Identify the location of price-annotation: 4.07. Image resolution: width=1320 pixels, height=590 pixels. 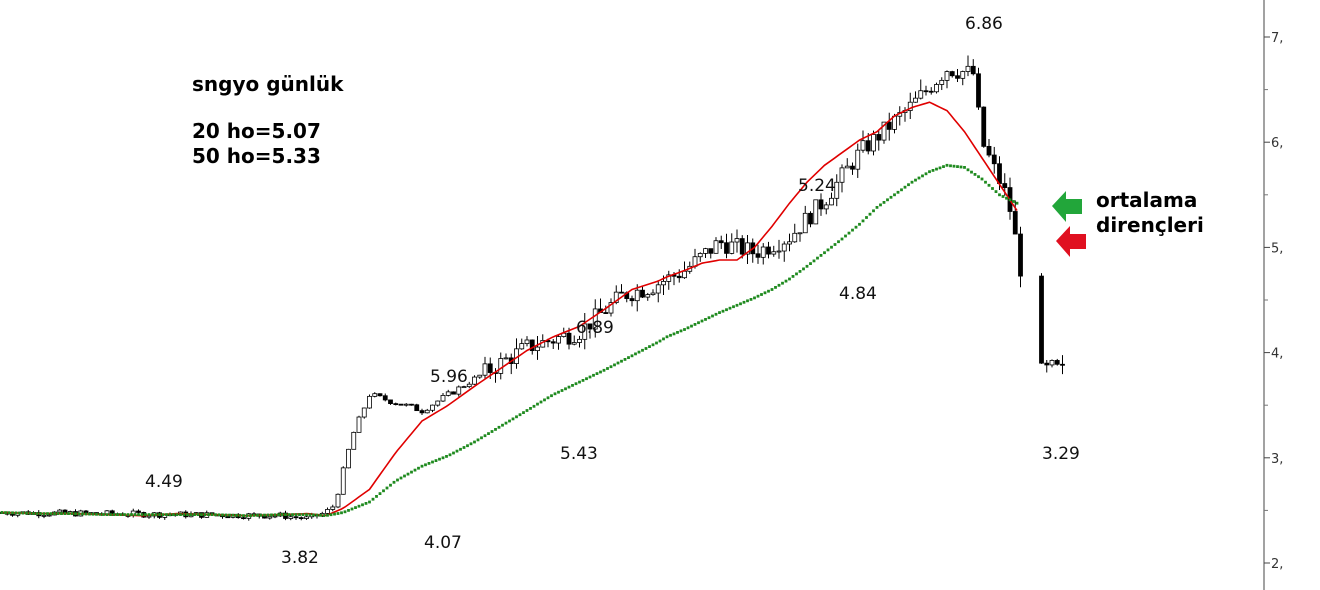
(443, 543).